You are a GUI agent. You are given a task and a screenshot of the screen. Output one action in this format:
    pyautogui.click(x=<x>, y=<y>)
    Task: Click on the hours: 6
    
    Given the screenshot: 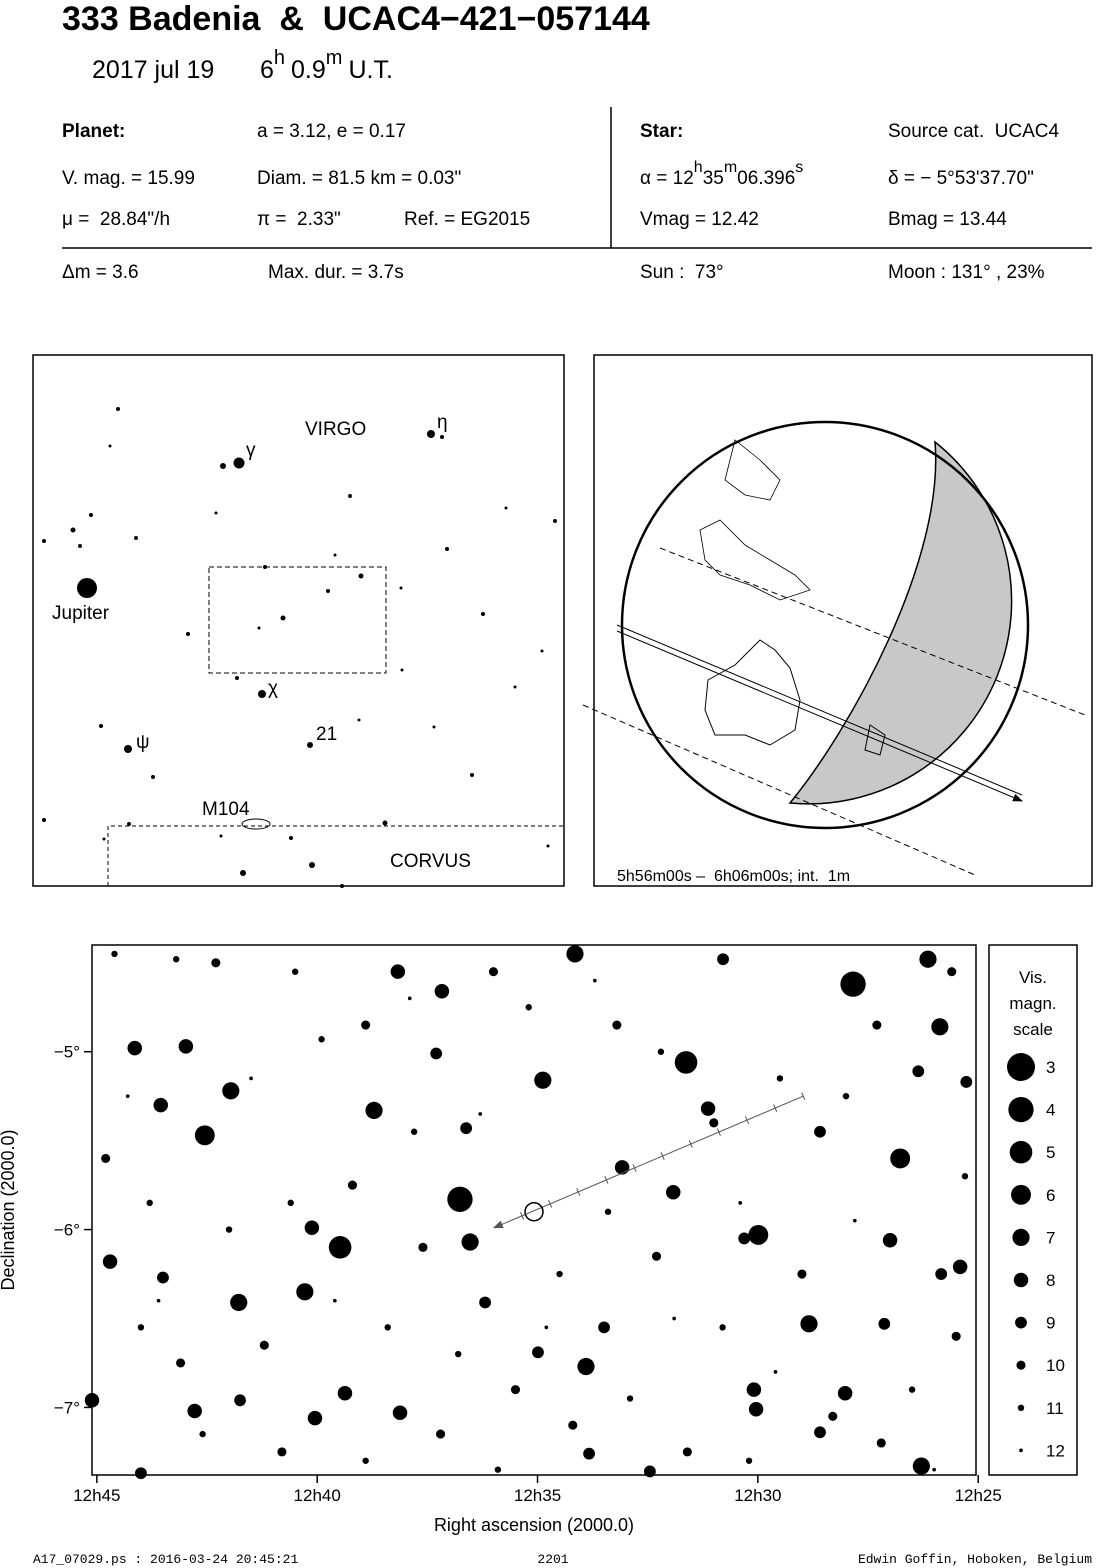 What is the action you would take?
    pyautogui.click(x=267, y=70)
    